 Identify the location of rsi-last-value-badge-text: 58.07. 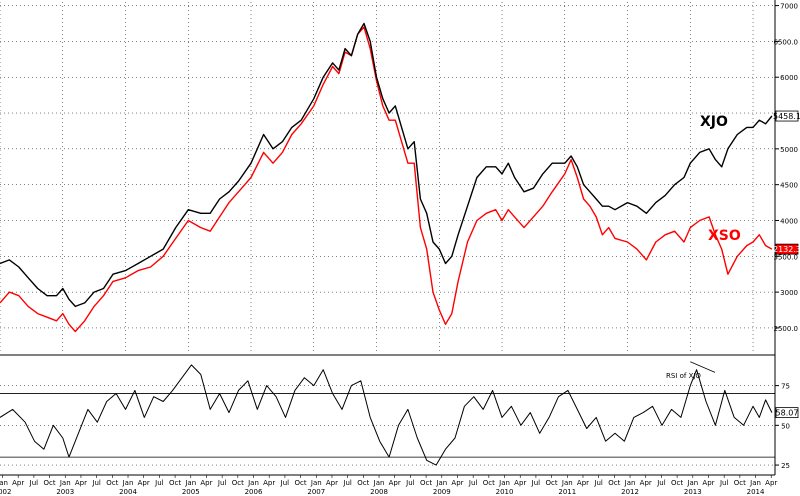
(787, 413).